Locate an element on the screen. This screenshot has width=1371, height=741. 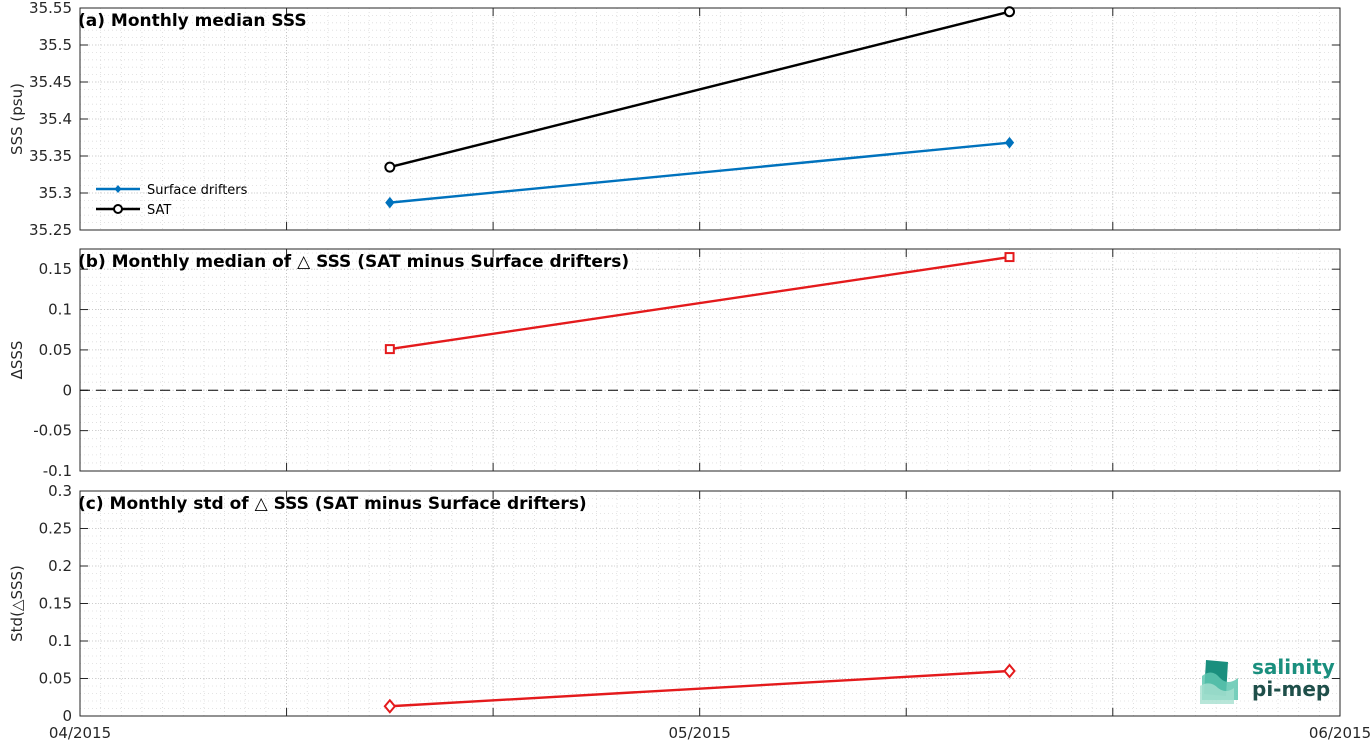
y-axis-title: SSS (psu) is located at coordinates (17, 119).